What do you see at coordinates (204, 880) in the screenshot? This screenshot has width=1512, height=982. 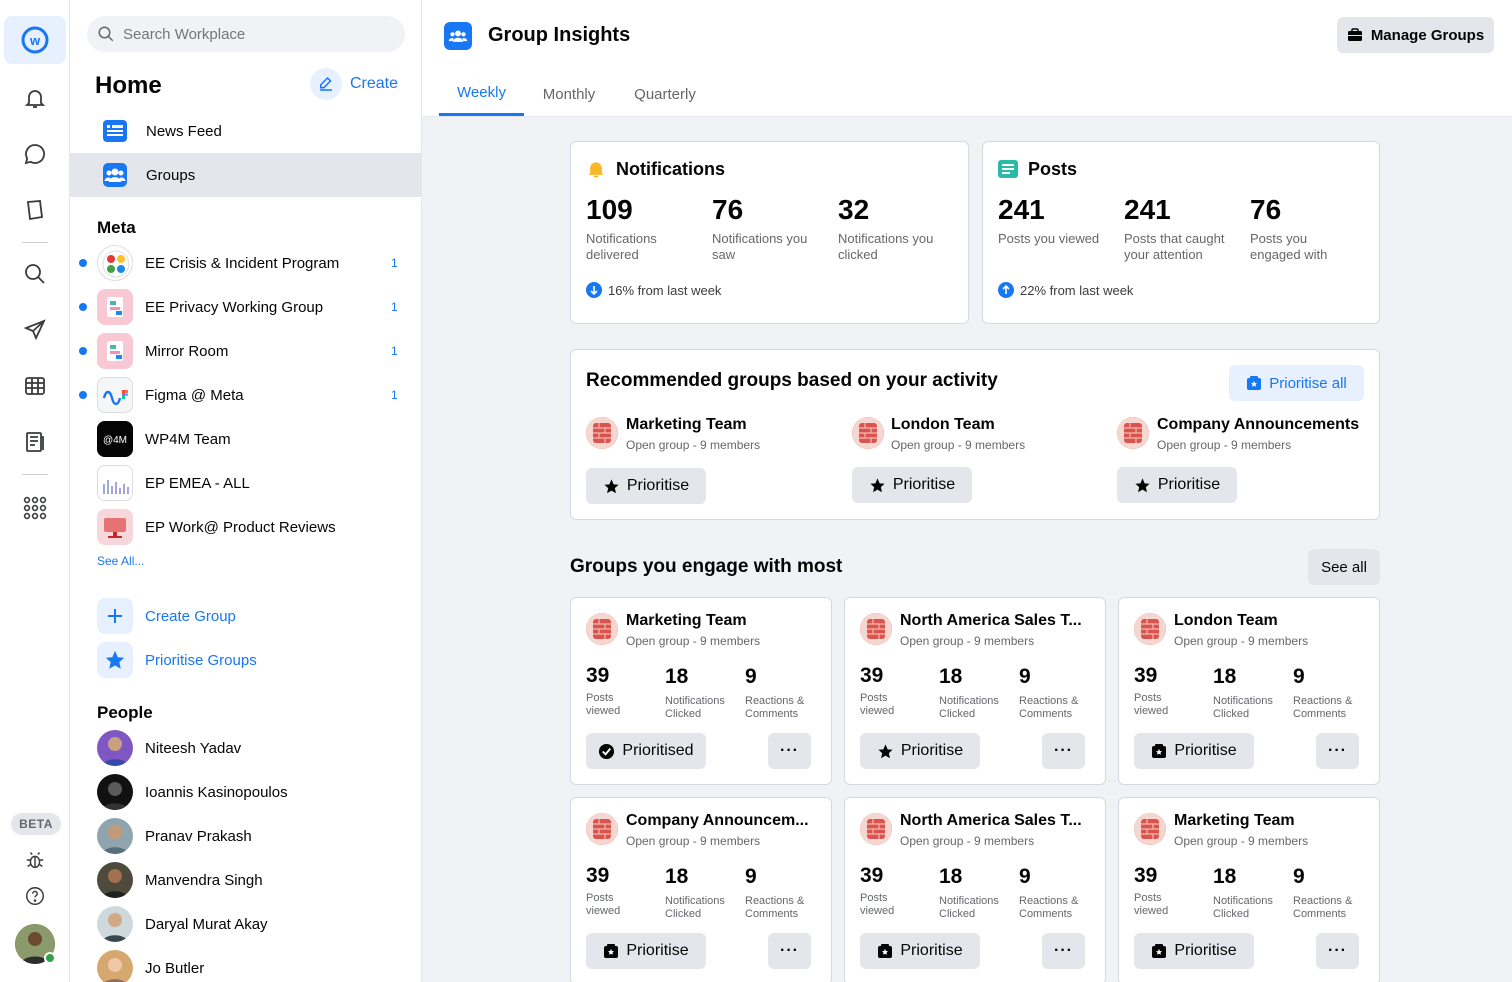 I see `person-name: Manvendra Singh` at bounding box center [204, 880].